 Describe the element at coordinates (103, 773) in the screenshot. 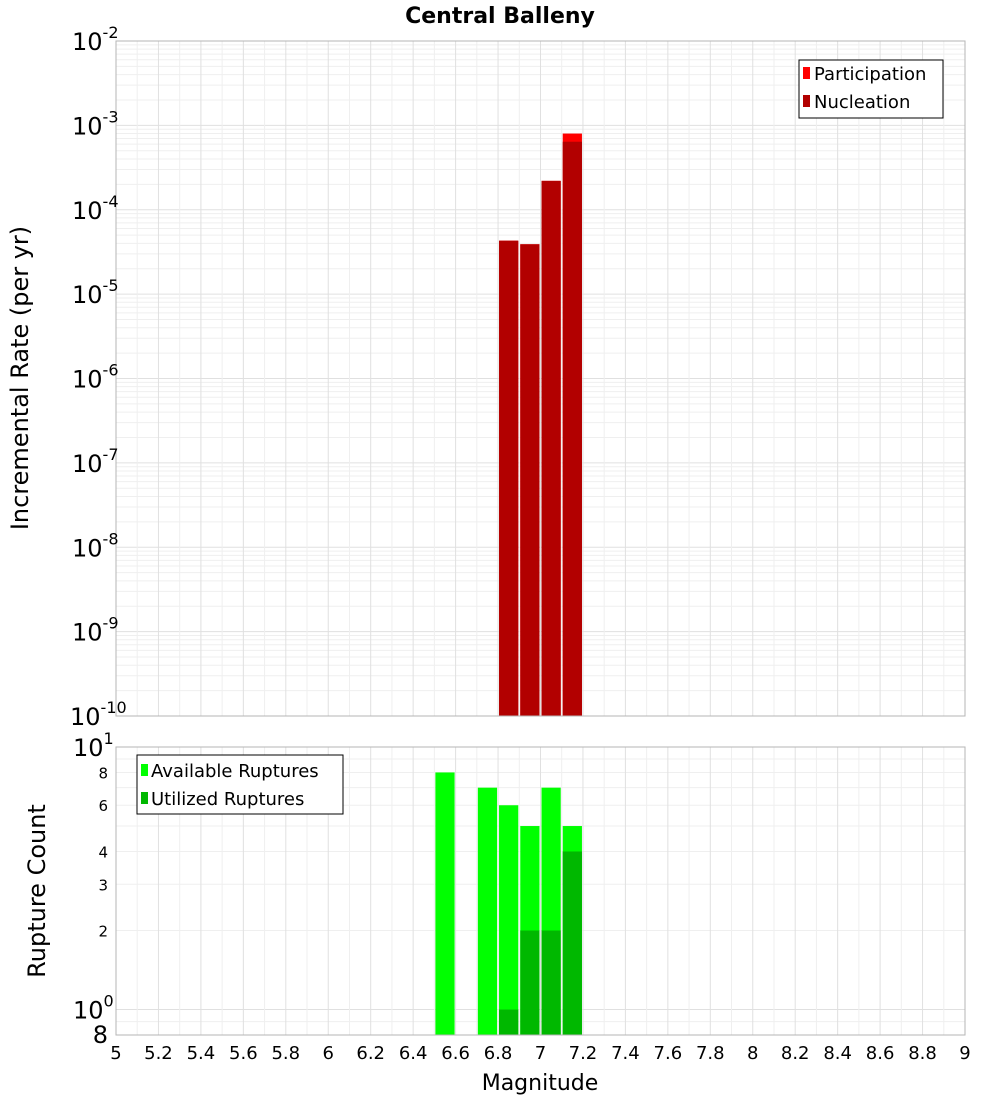

I see `bottom-y-minor-tick-label: 8` at that location.